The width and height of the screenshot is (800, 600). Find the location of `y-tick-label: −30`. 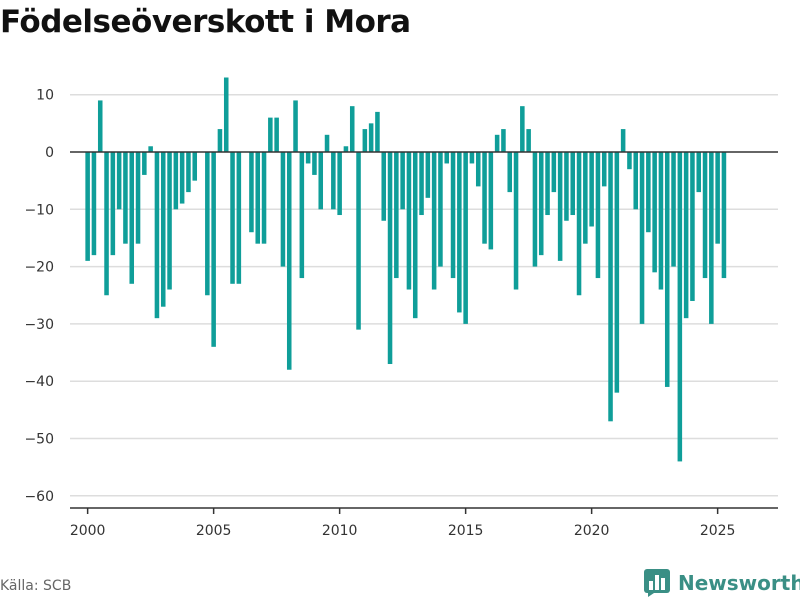

y-tick-label: −30 is located at coordinates (39, 325).